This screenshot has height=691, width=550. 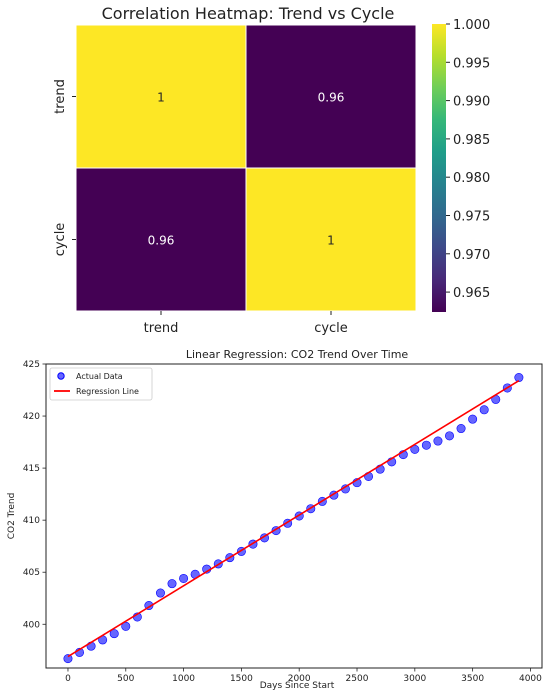 I want to click on colorbar-tick-label: 0.985, so click(x=471, y=140).